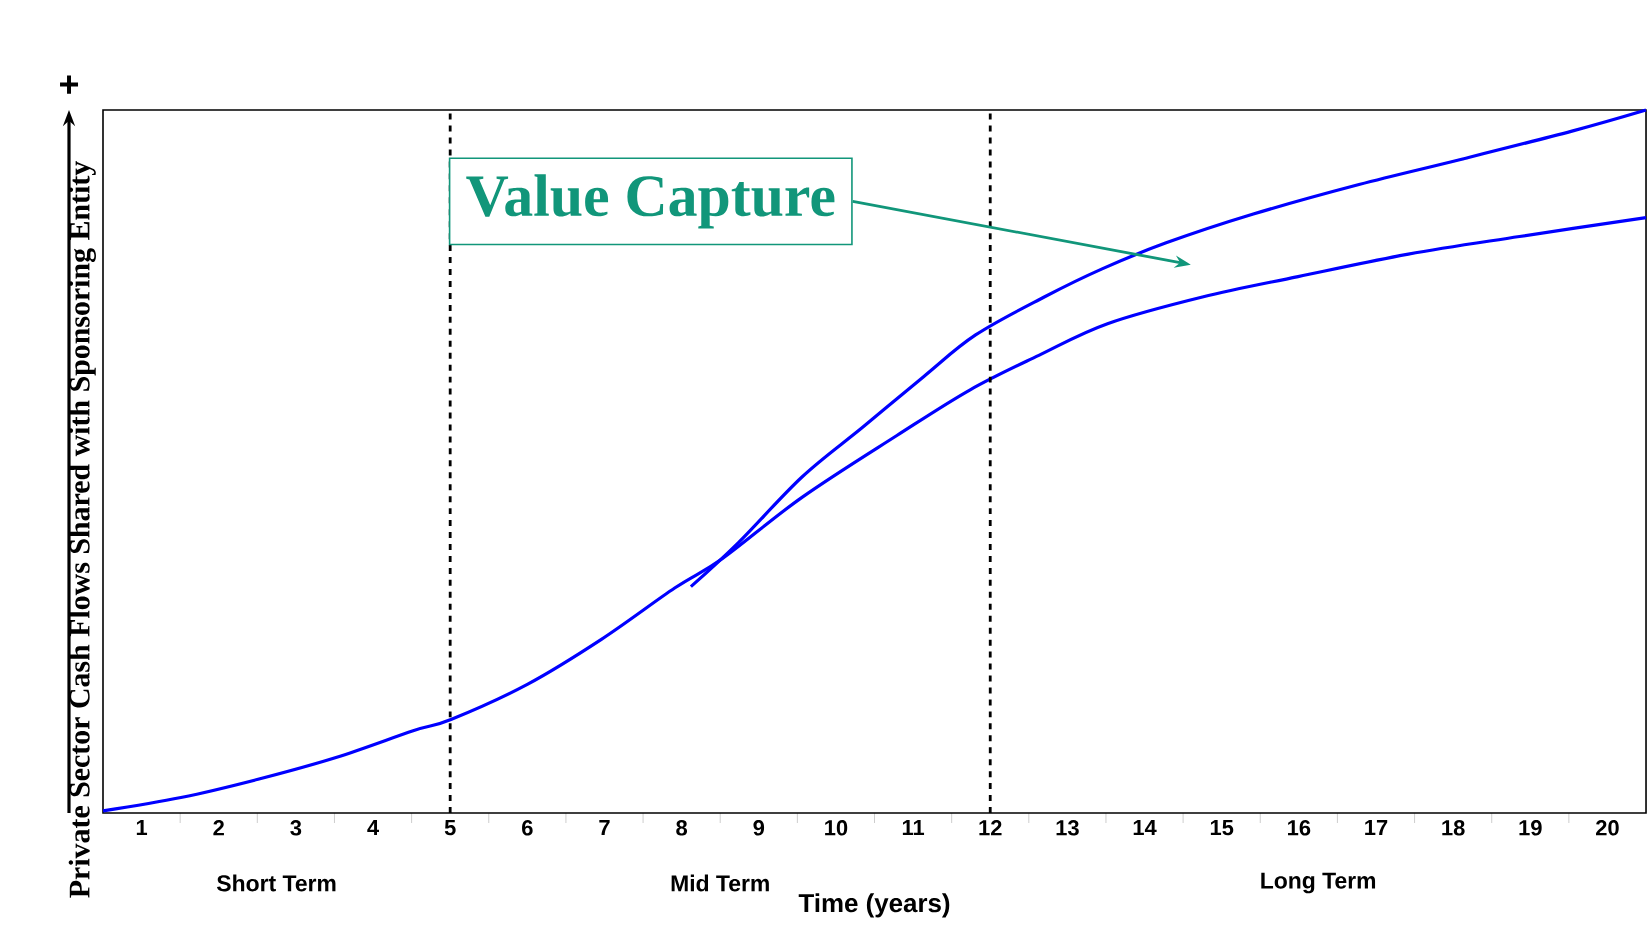  Describe the element at coordinates (650, 201) in the screenshot. I see `annotation: Value Capture` at that location.